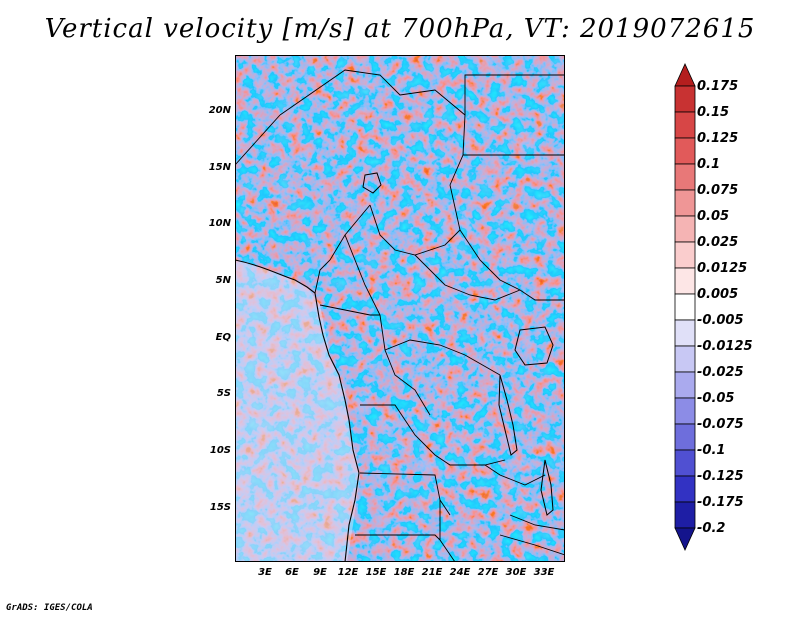  Describe the element at coordinates (320, 572) in the screenshot. I see `lon-label-9e: 9E` at that location.